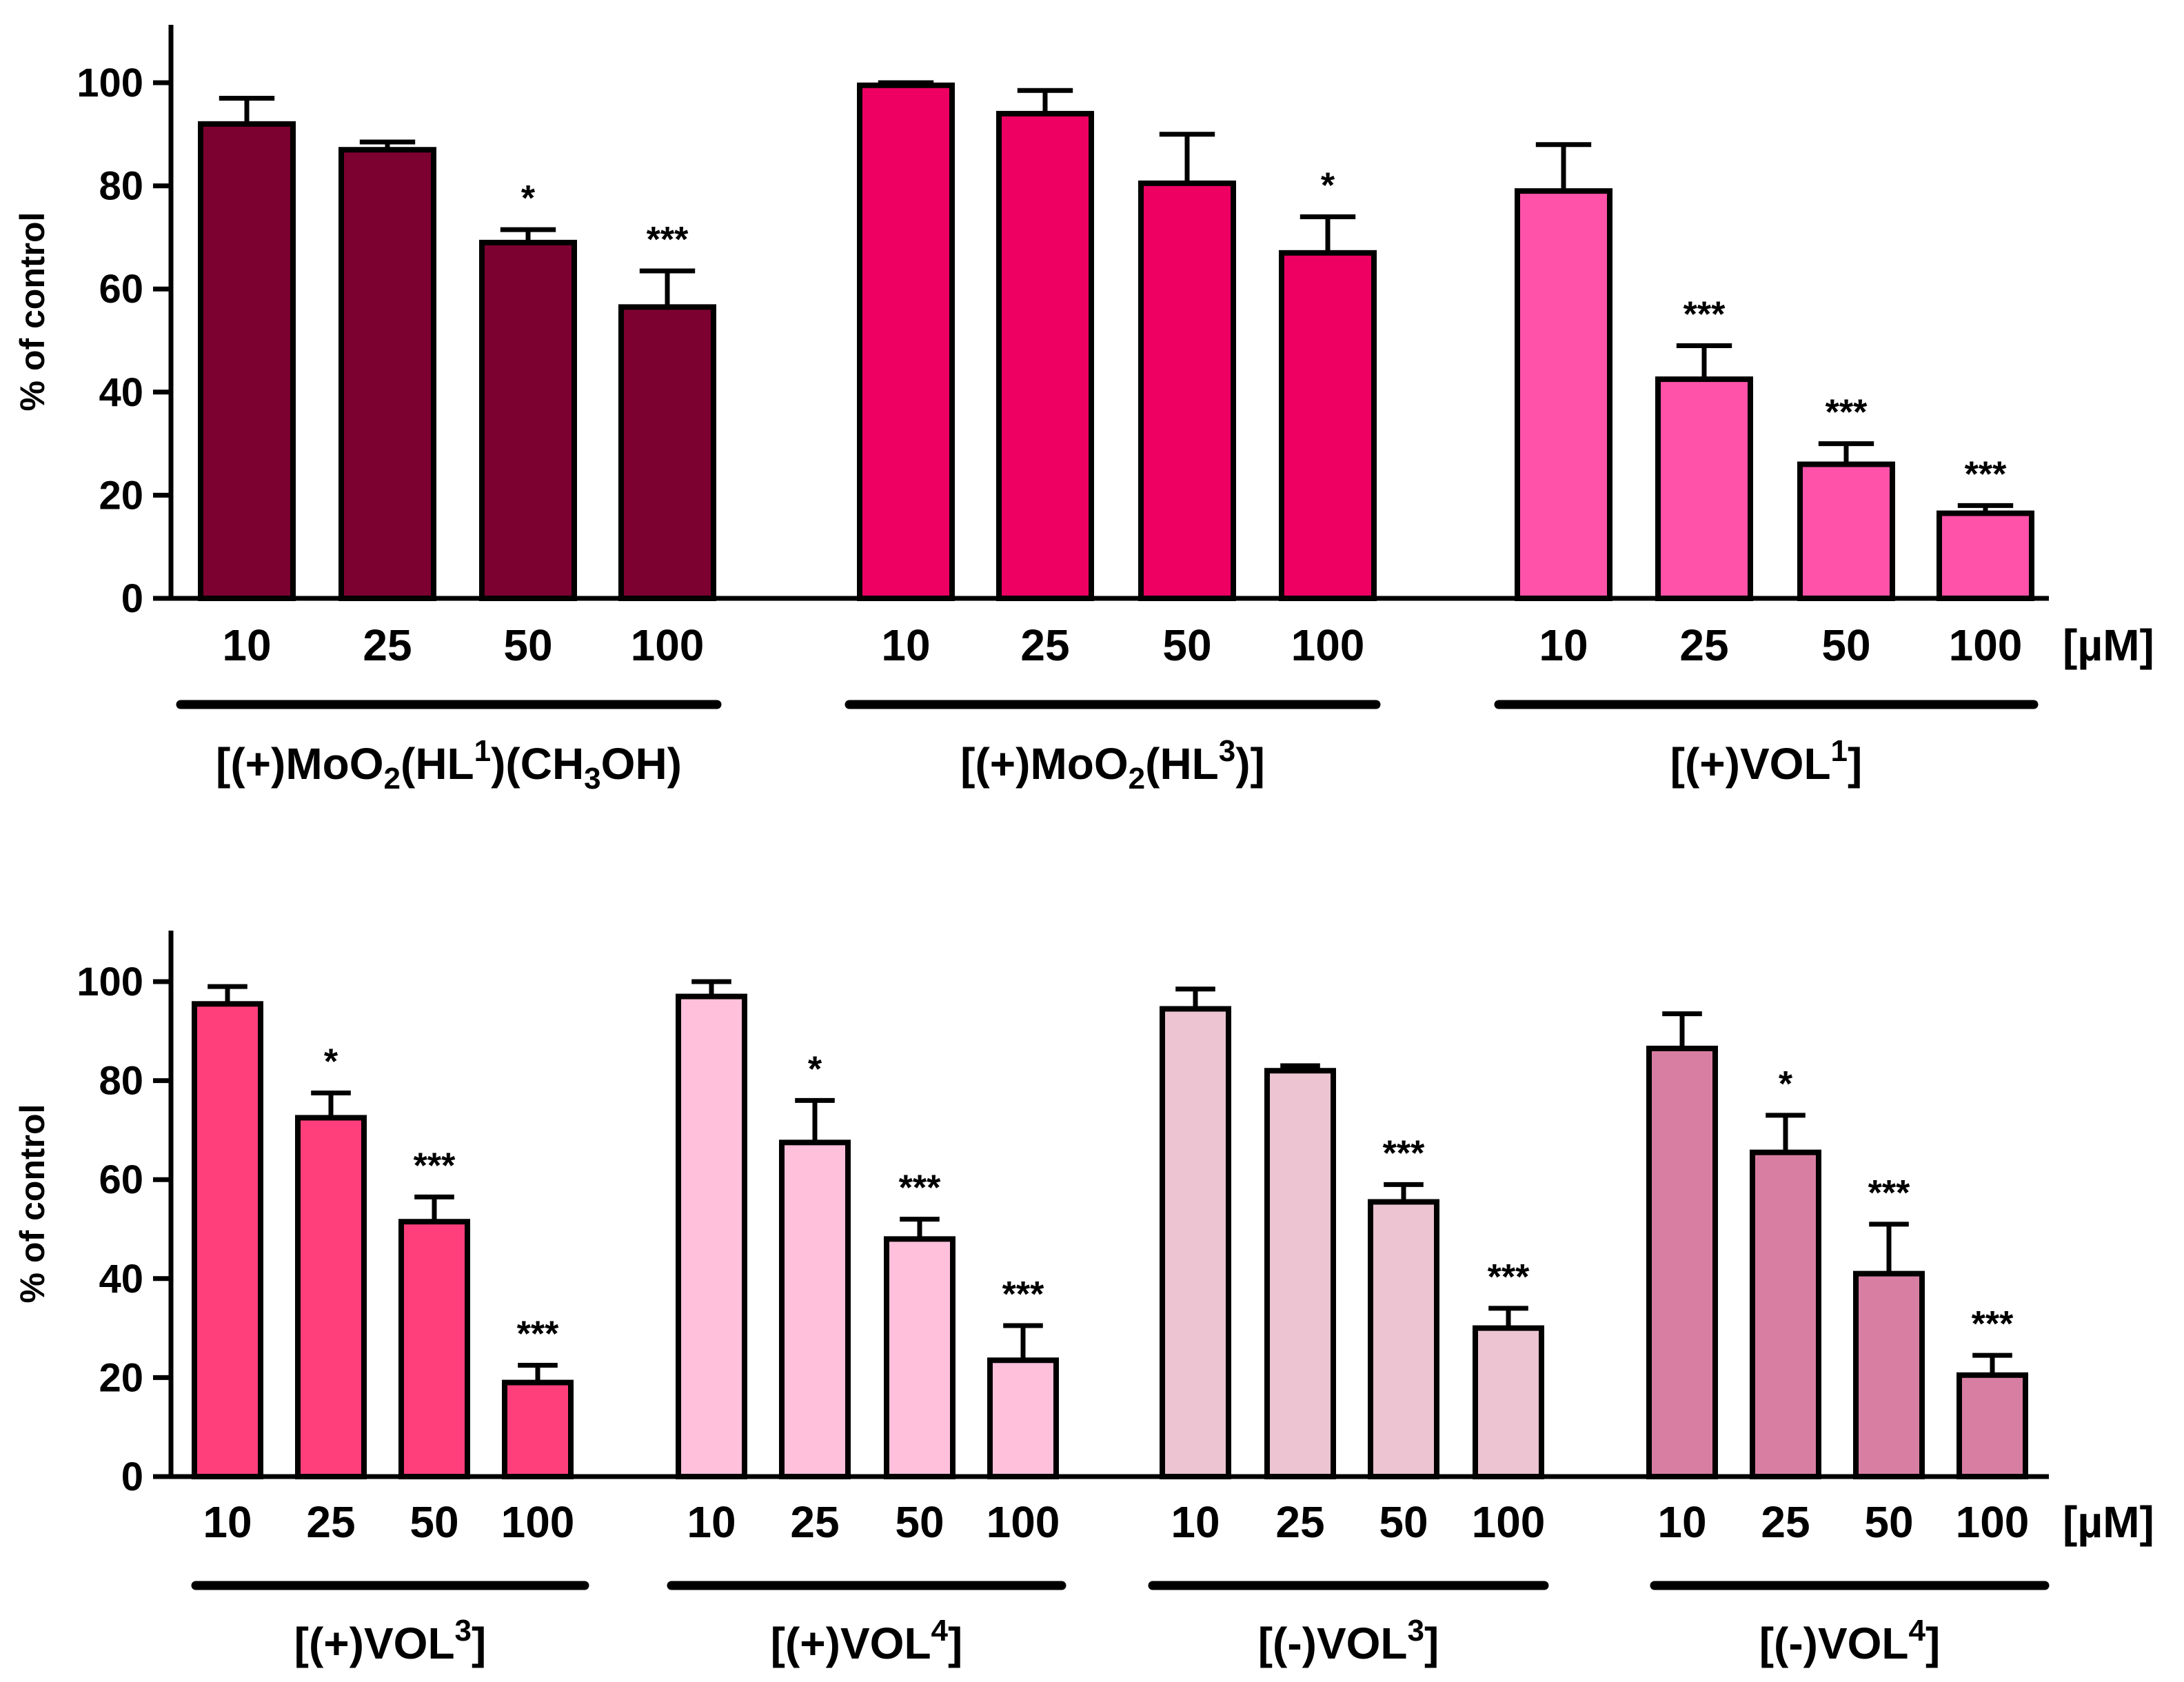 The height and width of the screenshot is (1682, 2184). Describe the element at coordinates (1848, 1339) in the screenshot. I see `bar-group: 10 25 * 50 *** 100 *** [(-)VOL4]` at that location.